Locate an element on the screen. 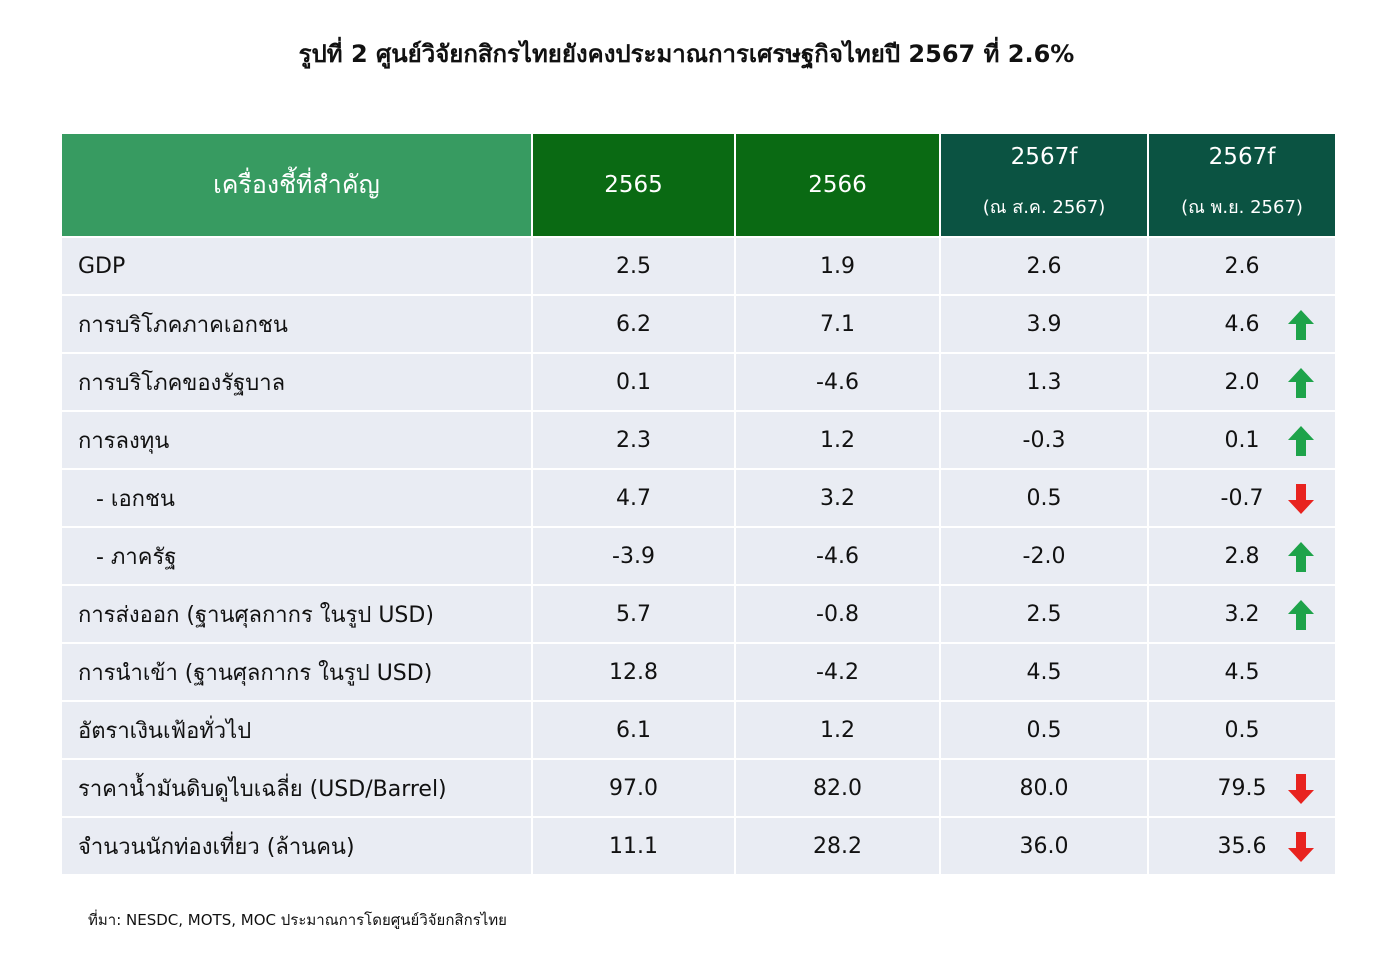 The image size is (1373, 965). header-forecast-aug: 2567f (ณ ส.ค. 2567) is located at coordinates (1044, 185).